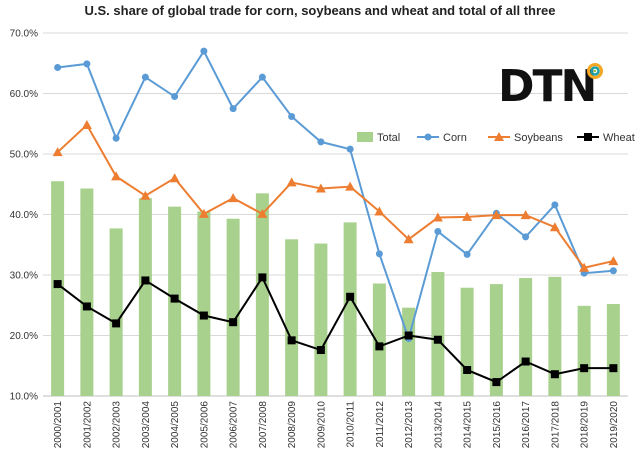 The image size is (640, 460). Describe the element at coordinates (585, 425) in the screenshot. I see `x-tick-label: 2018/2019` at that location.